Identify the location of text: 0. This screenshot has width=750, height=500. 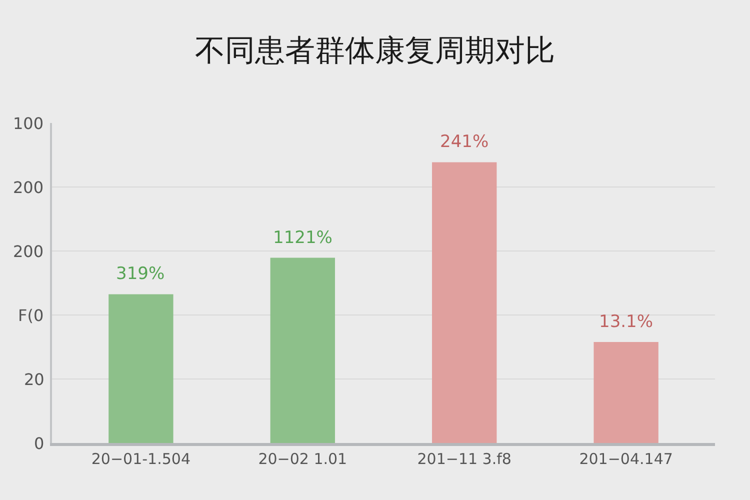
(39, 443).